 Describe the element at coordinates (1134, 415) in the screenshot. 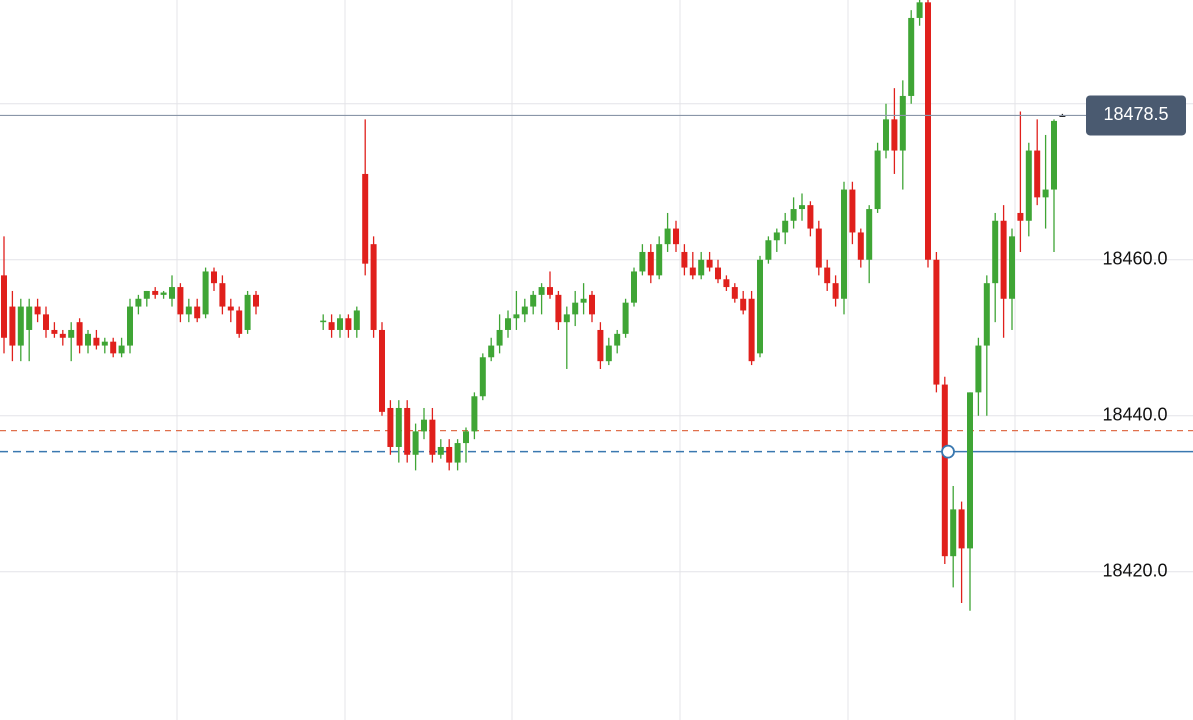

I see `y-tick-label: 18440.0` at that location.